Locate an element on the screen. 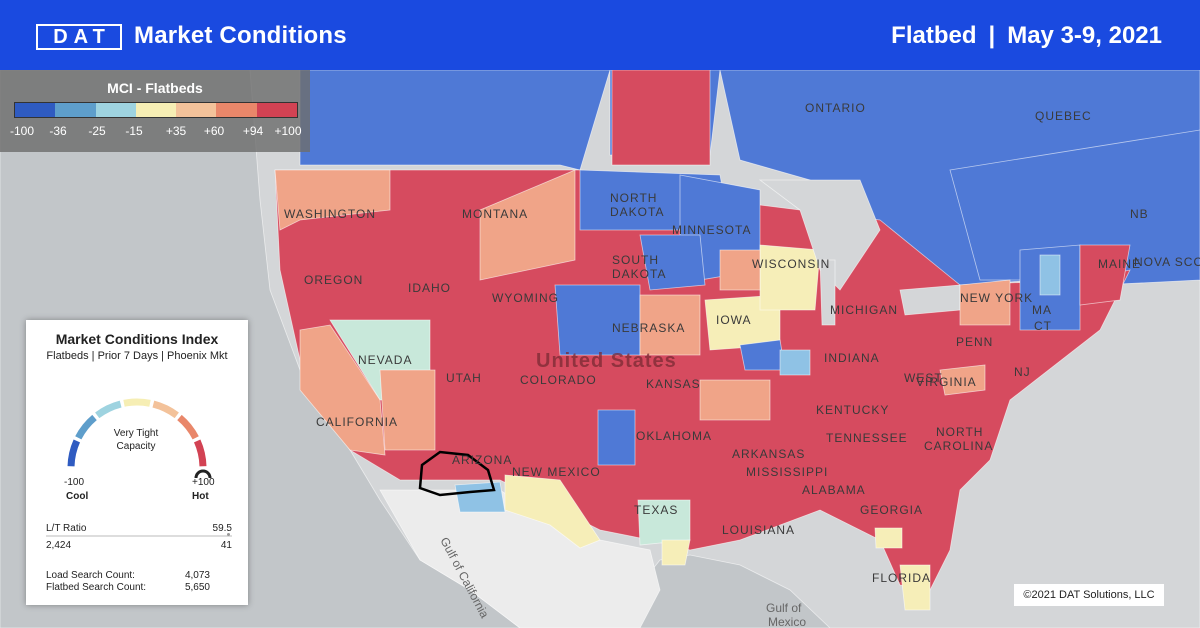 The image size is (1200, 628). map-label-maine: MAINE is located at coordinates (1119, 264).